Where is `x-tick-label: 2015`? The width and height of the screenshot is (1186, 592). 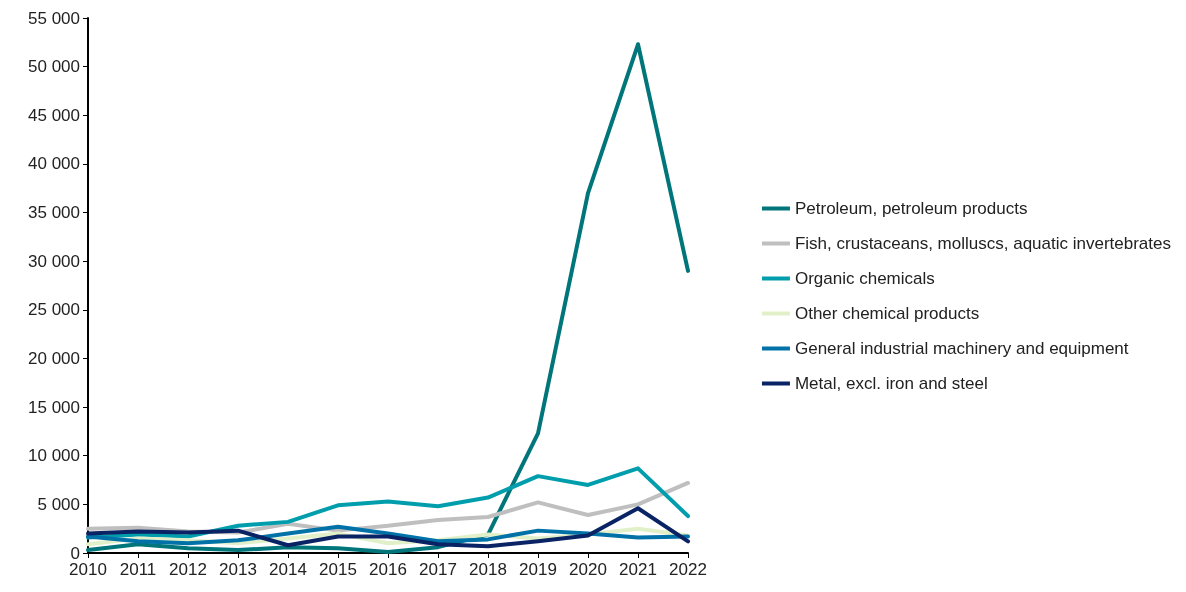
x-tick-label: 2015 is located at coordinates (338, 569).